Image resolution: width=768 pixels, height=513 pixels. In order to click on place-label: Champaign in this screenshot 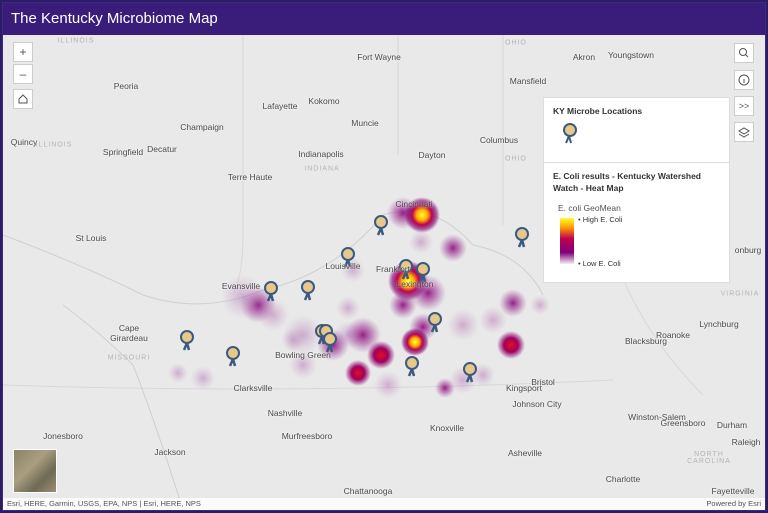, I will do `click(202, 127)`.